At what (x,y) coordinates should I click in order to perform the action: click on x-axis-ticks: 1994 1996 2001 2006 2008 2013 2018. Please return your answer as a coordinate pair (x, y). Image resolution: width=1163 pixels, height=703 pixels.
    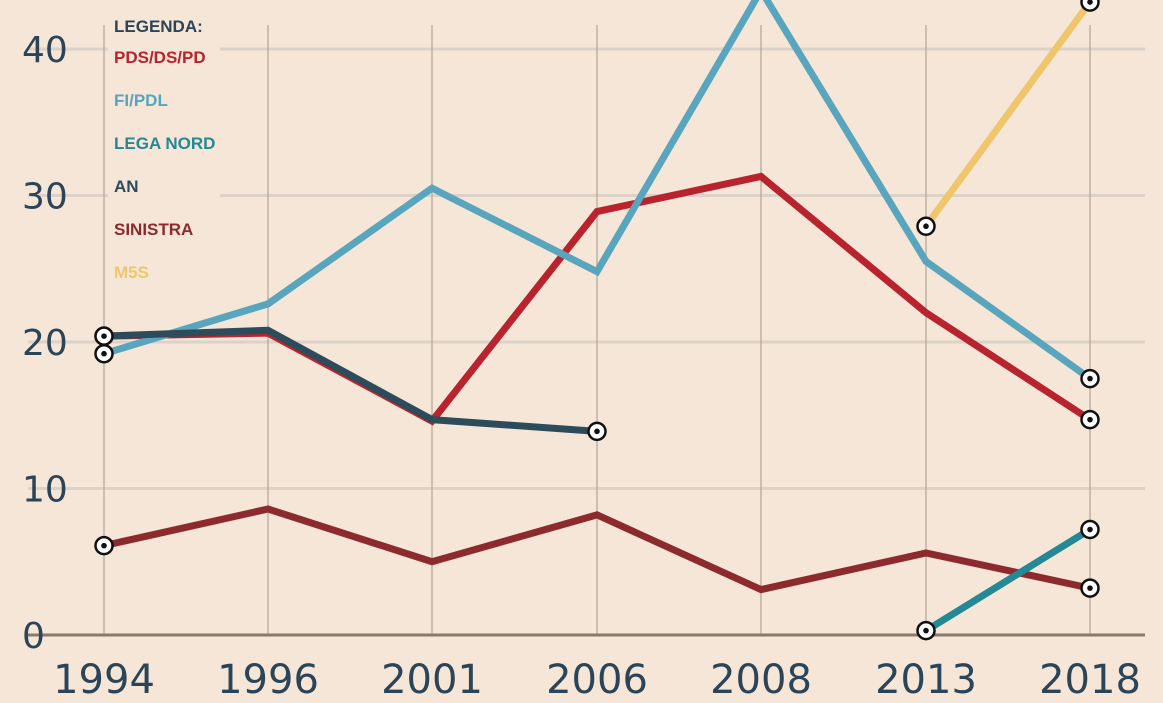
    Looking at the image, I should click on (597, 680).